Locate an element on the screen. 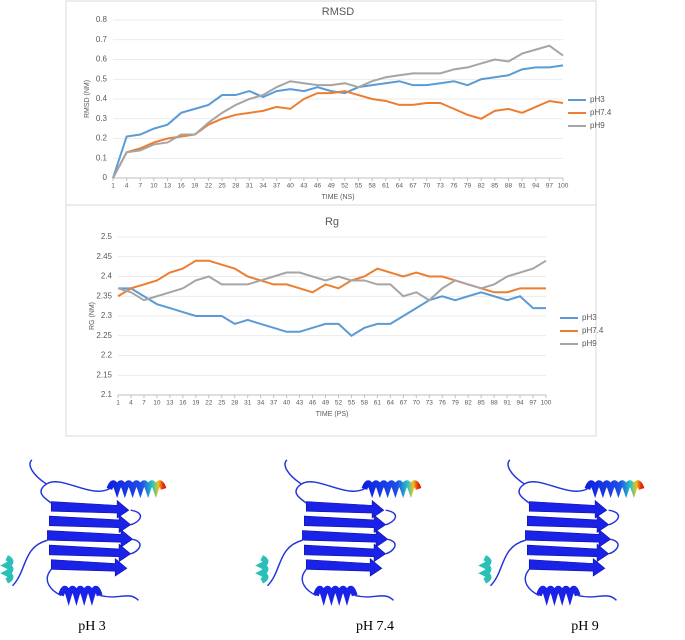 This screenshot has height=640, width=685. legend-label: pH7.4 is located at coordinates (601, 112).